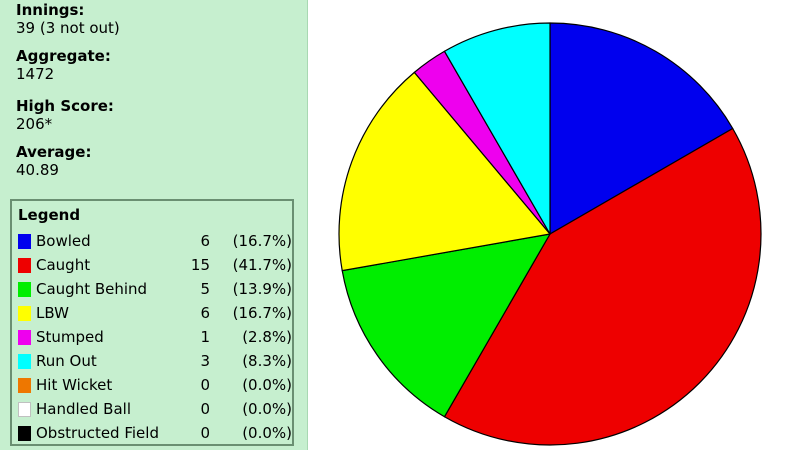 The height and width of the screenshot is (450, 800). Describe the element at coordinates (84, 409) in the screenshot. I see `legend-label: Handled Ball` at that location.